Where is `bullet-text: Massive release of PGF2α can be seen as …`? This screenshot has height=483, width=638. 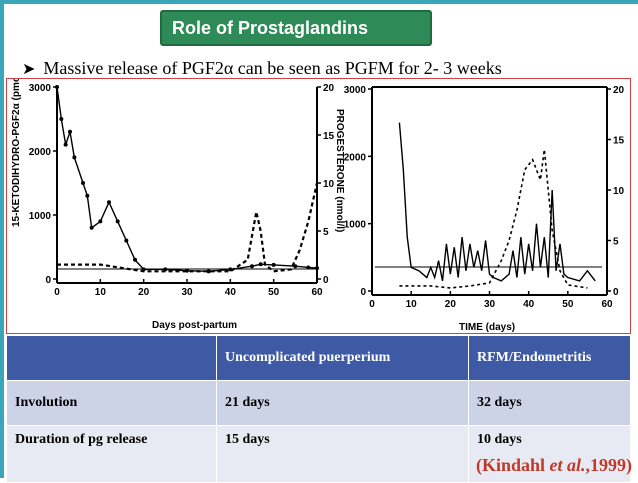 bullet-text: Massive release of PGF2α can be seen as … is located at coordinates (272, 68).